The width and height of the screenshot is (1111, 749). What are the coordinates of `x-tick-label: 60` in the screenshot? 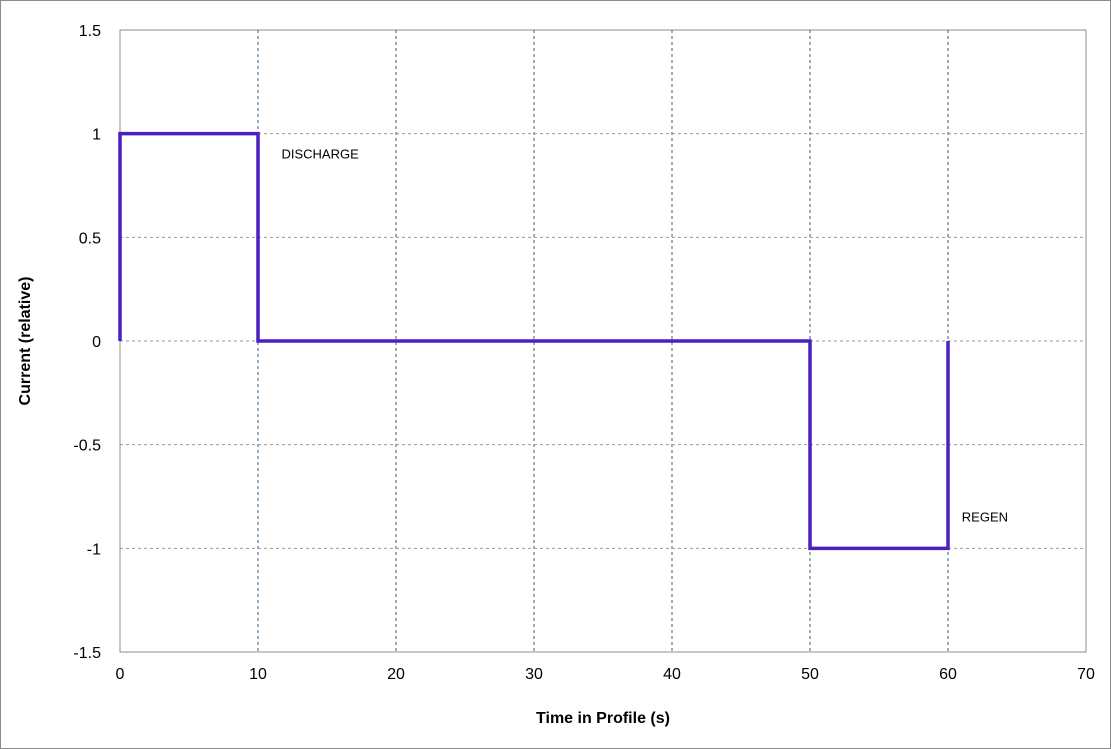 It's located at (948, 674).